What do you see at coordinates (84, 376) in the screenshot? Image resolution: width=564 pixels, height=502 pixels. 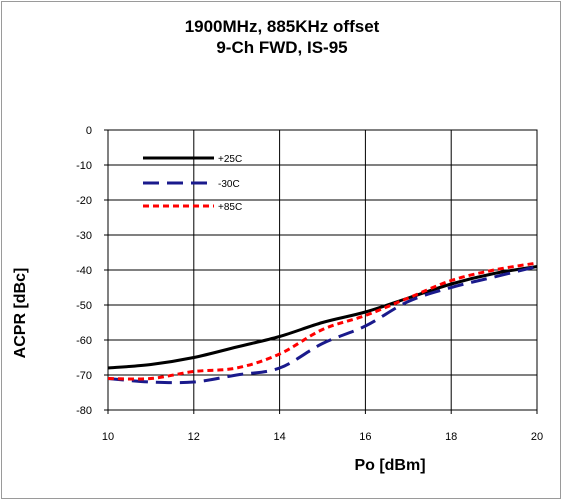 I see `y-tick-label: -70` at bounding box center [84, 376].